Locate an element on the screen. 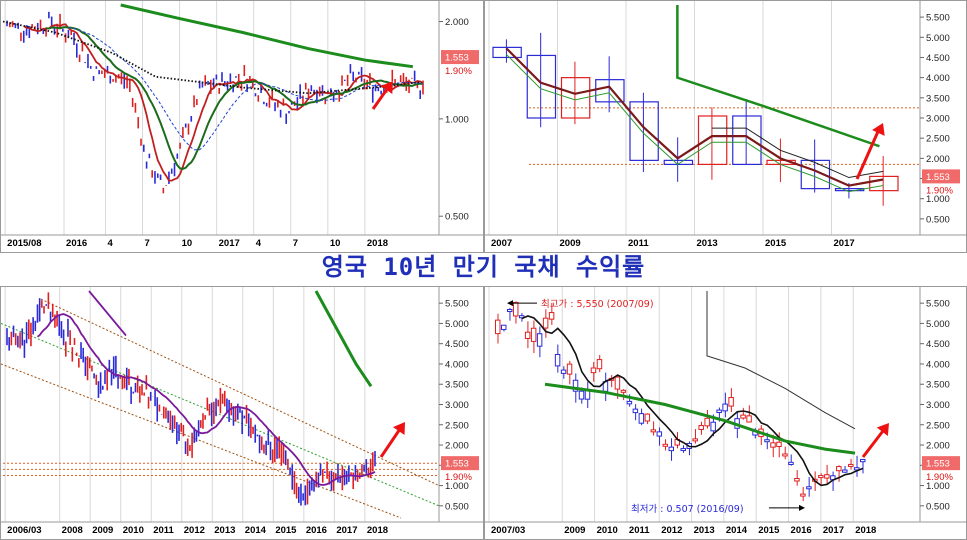 The image size is (967, 540). x-tick-label: 2010 is located at coordinates (607, 530).